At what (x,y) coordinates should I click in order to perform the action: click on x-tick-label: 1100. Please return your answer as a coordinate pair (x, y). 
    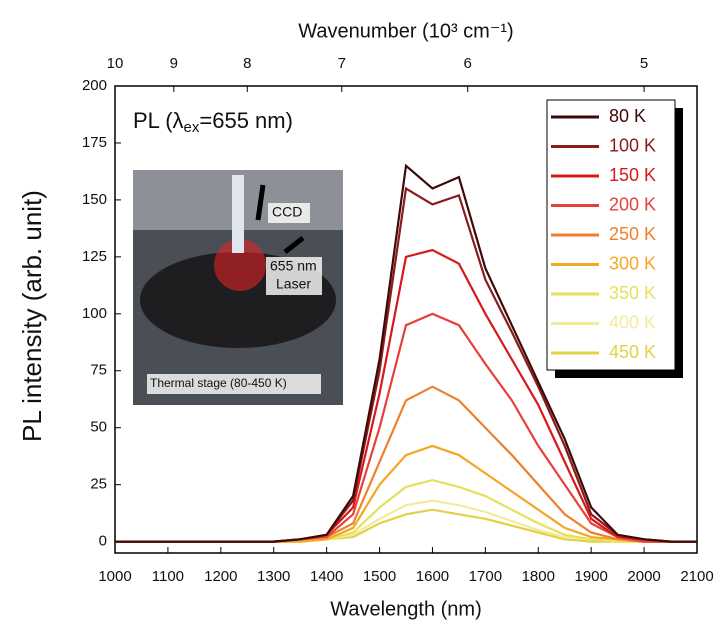
    Looking at the image, I should click on (168, 576).